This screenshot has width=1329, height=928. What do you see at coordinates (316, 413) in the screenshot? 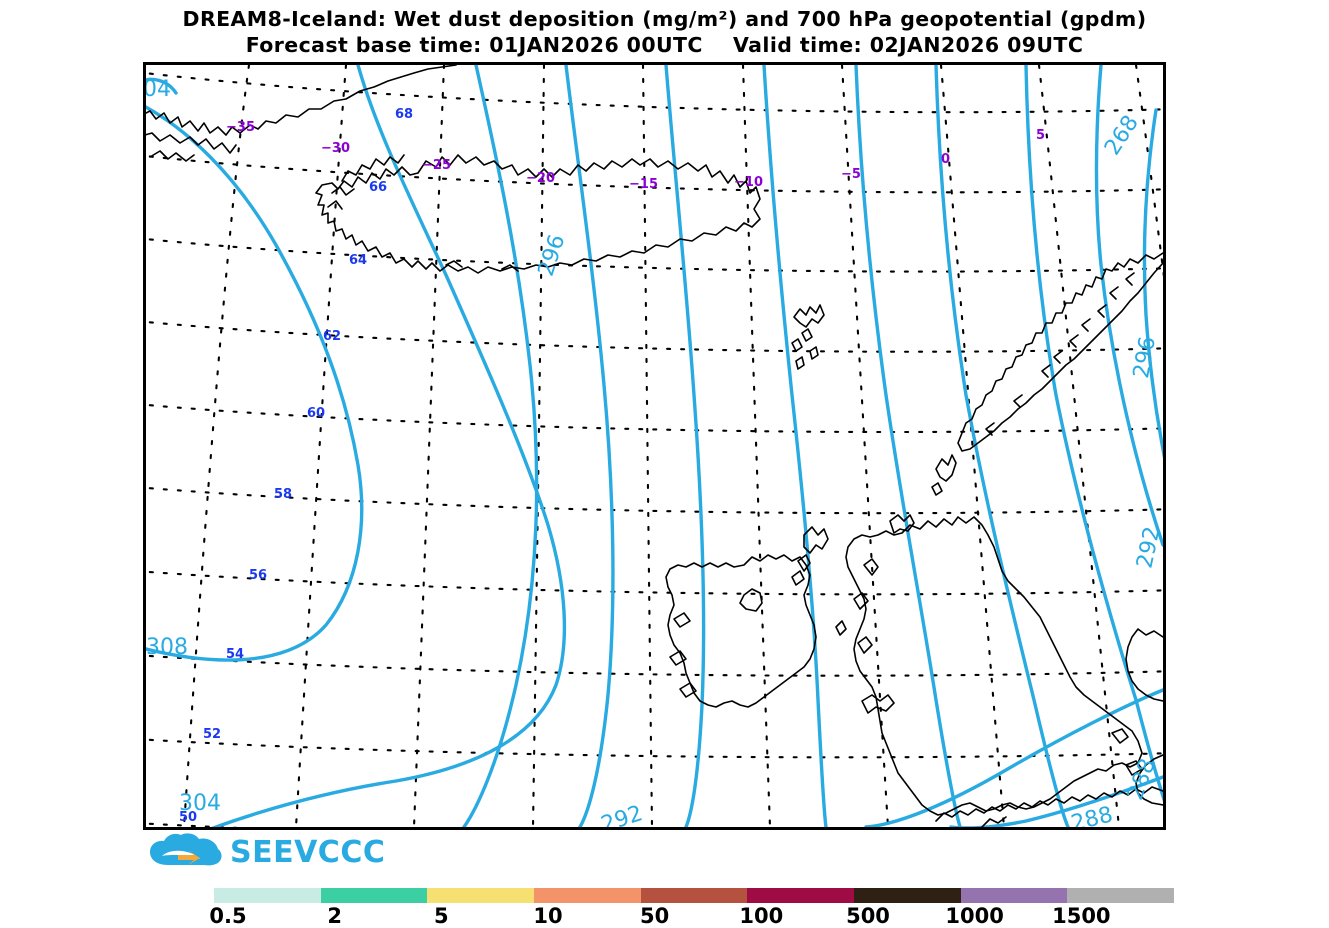
I see `latitude-label: 60` at bounding box center [316, 413].